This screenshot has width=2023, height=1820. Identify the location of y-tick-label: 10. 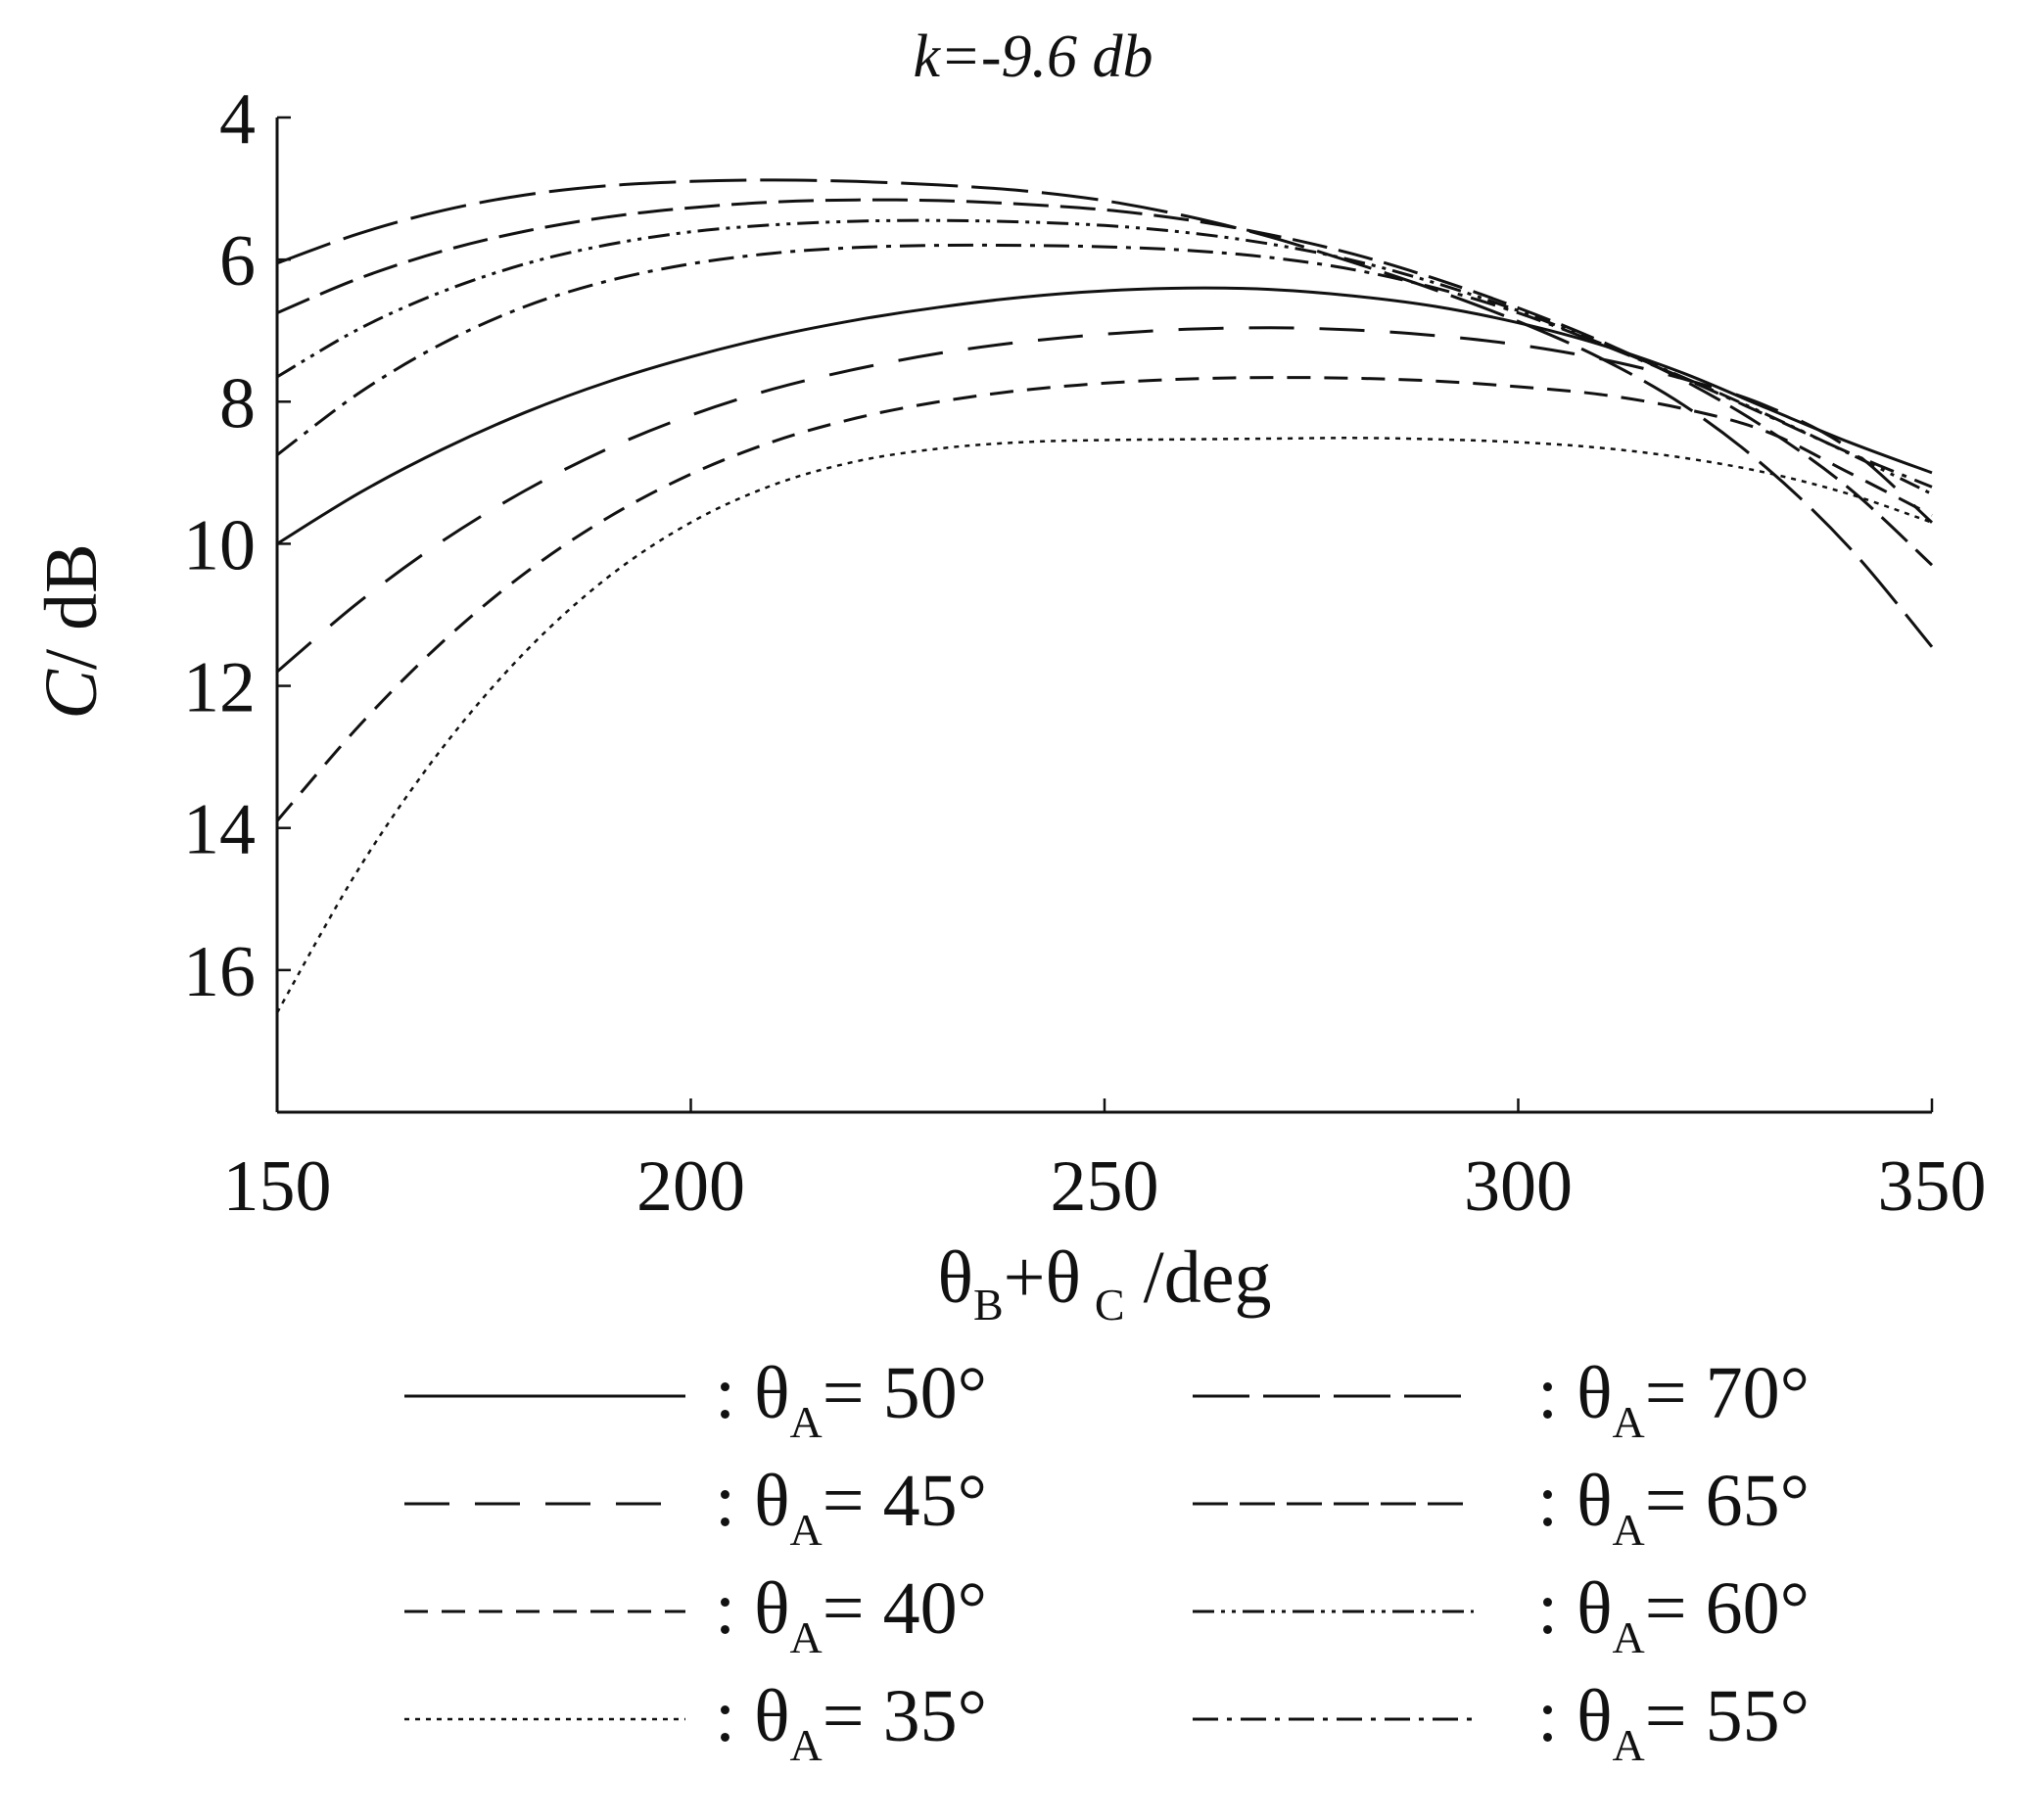
(219, 545).